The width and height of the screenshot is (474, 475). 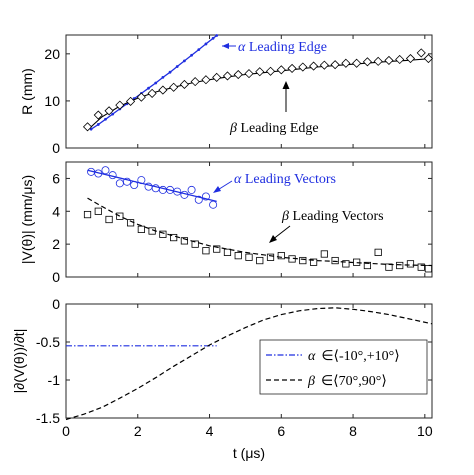 What do you see at coordinates (274, 108) in the screenshot?
I see `beta-edge-annotation: β Leading Edge` at bounding box center [274, 108].